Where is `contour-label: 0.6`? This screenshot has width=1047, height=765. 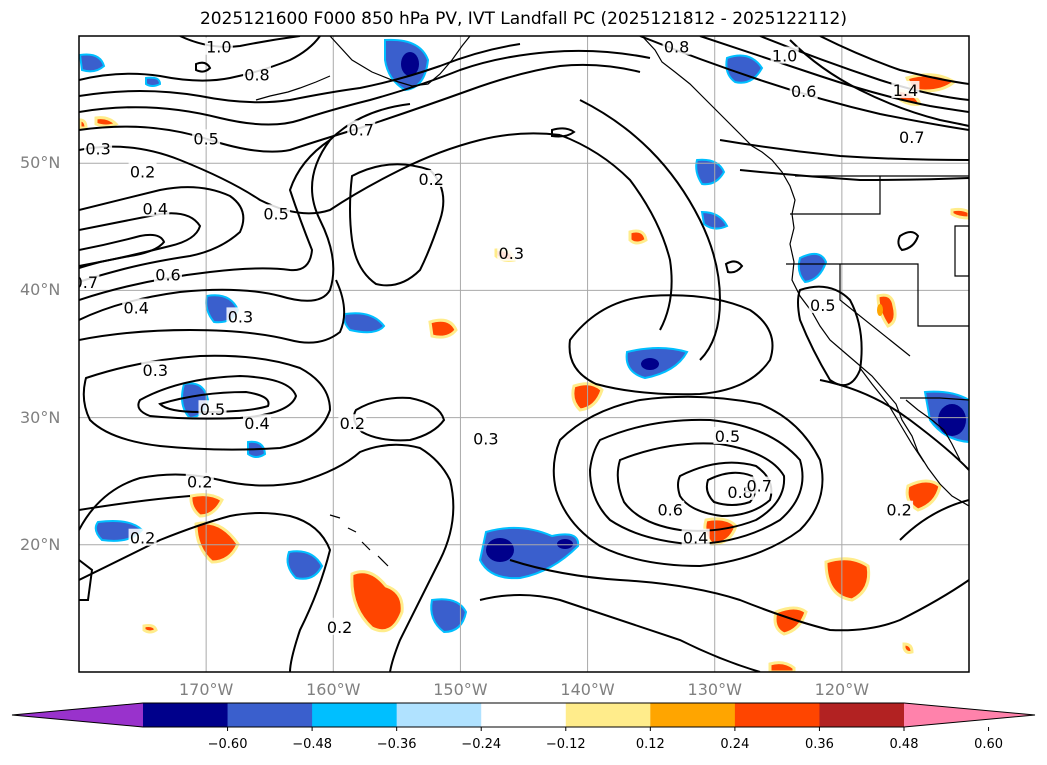 contour-label: 0.6 is located at coordinates (167, 274).